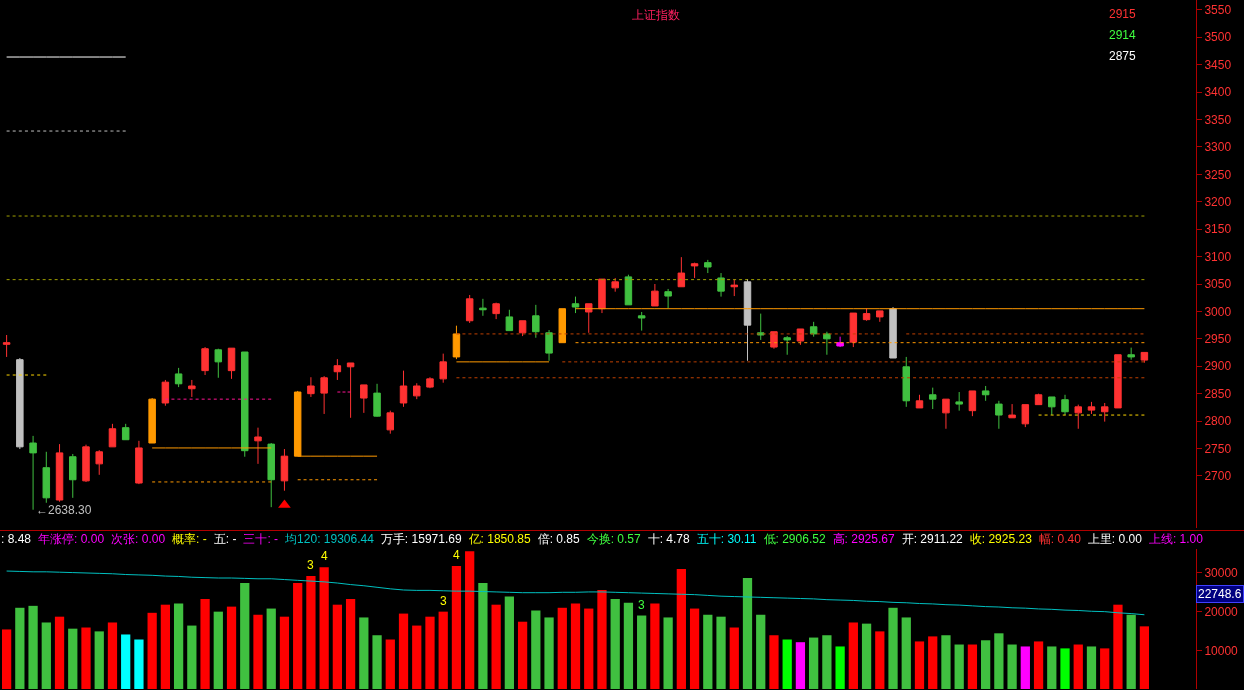 This screenshot has width=1244, height=690. Describe the element at coordinates (1221, 611) in the screenshot. I see `y-tick-label: 20000` at that location.